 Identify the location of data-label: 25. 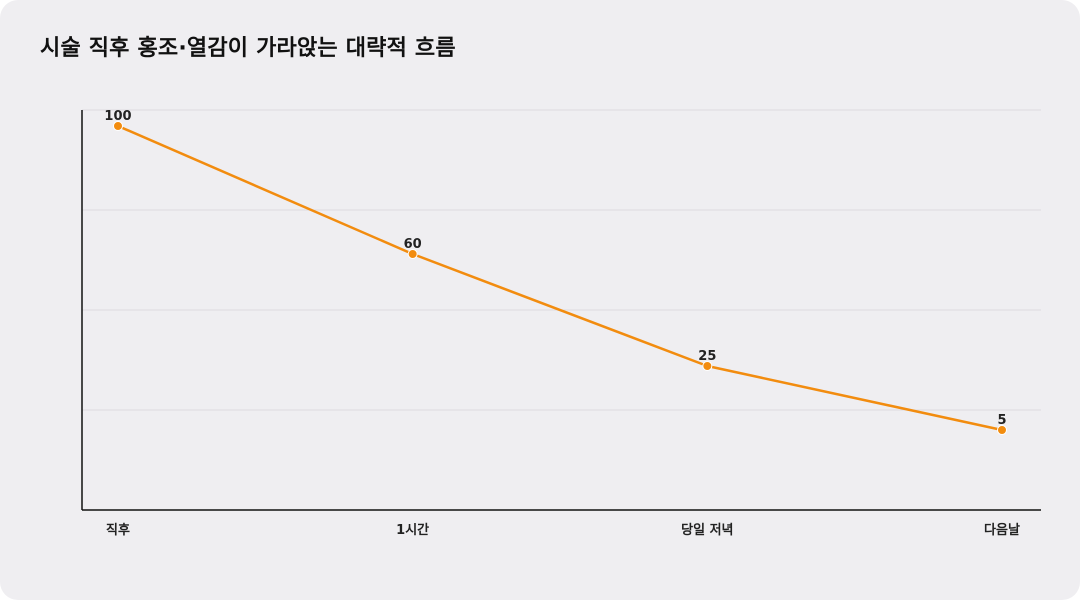
(707, 356).